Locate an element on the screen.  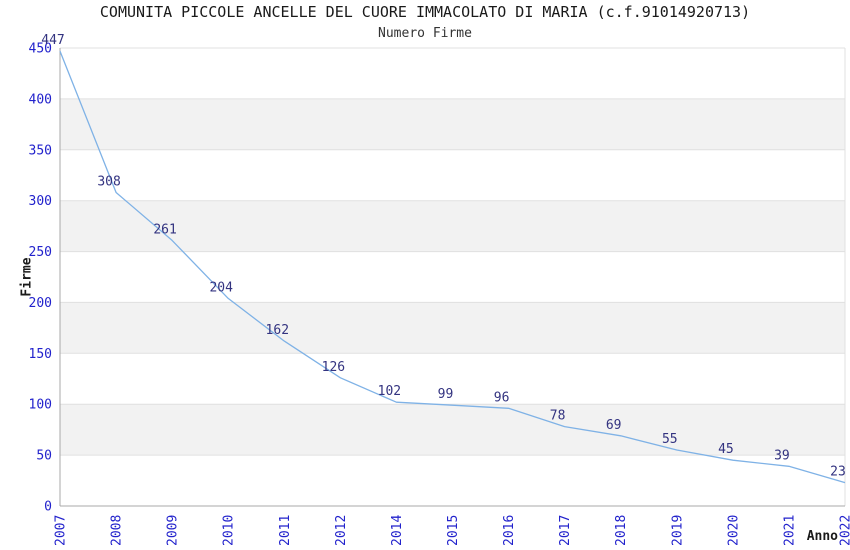
chart-subtitle: Numero Firme is located at coordinates (425, 33).